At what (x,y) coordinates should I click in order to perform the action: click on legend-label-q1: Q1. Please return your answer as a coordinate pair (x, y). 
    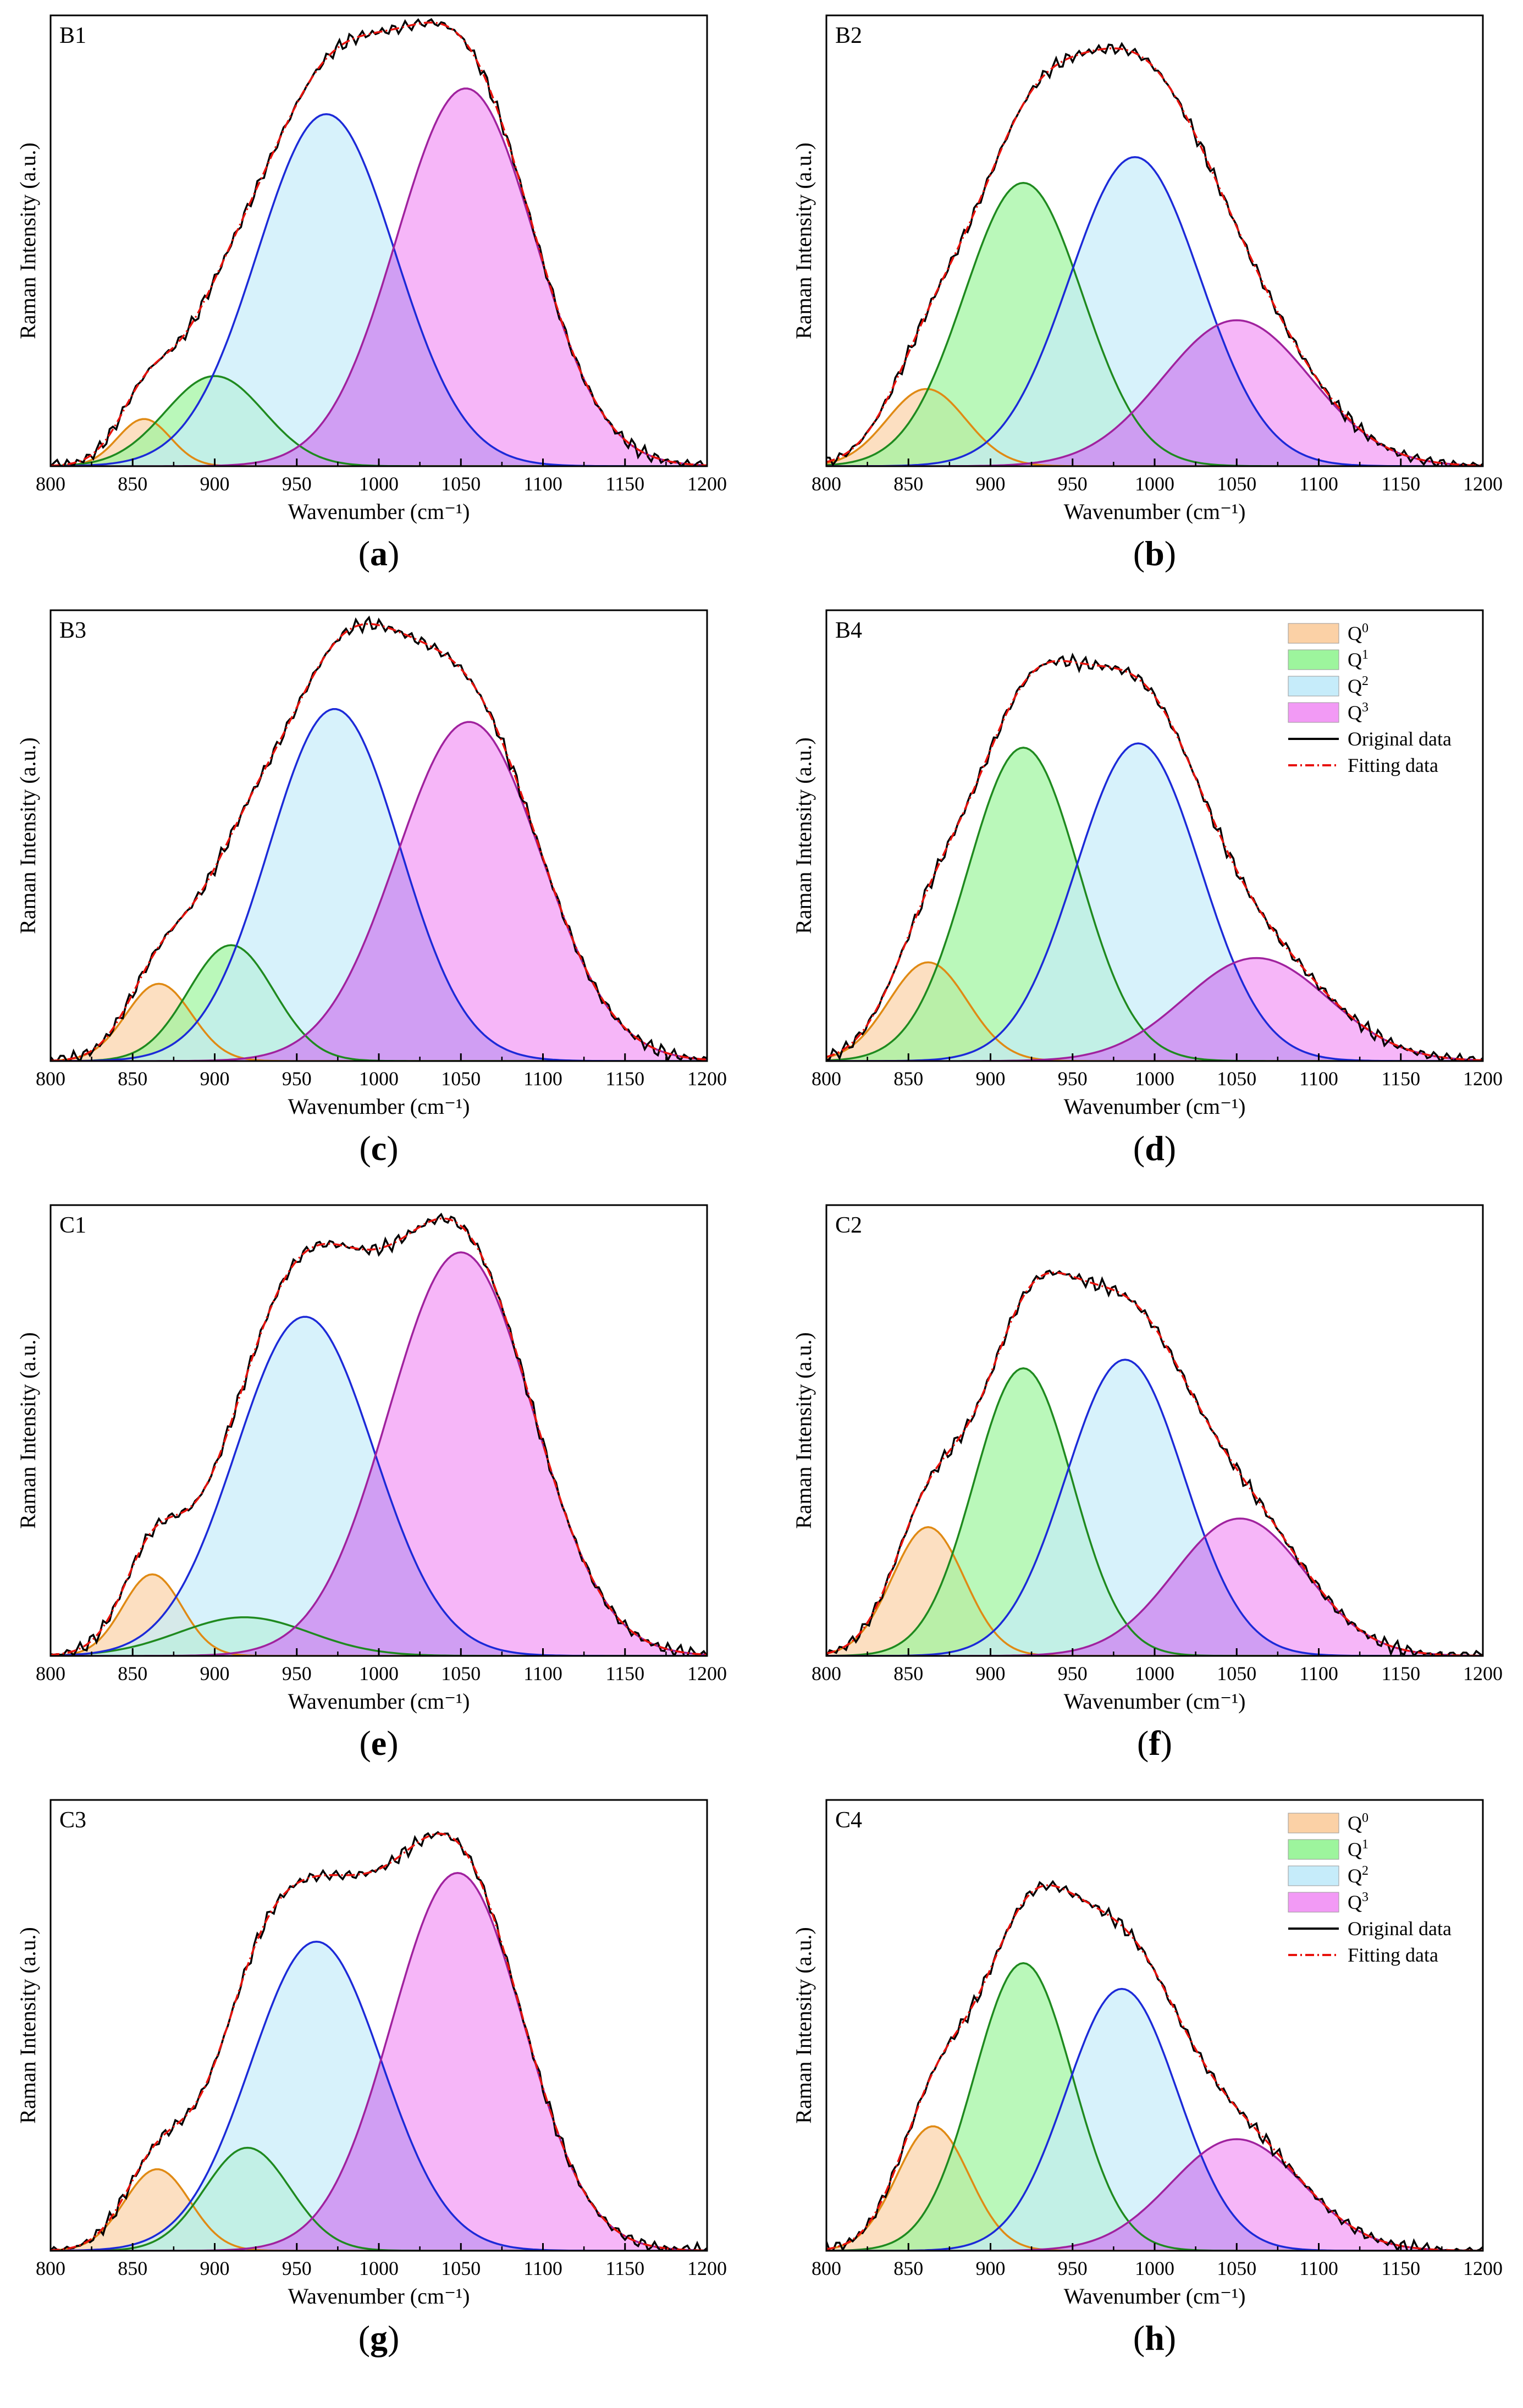
    Looking at the image, I should click on (1359, 1849).